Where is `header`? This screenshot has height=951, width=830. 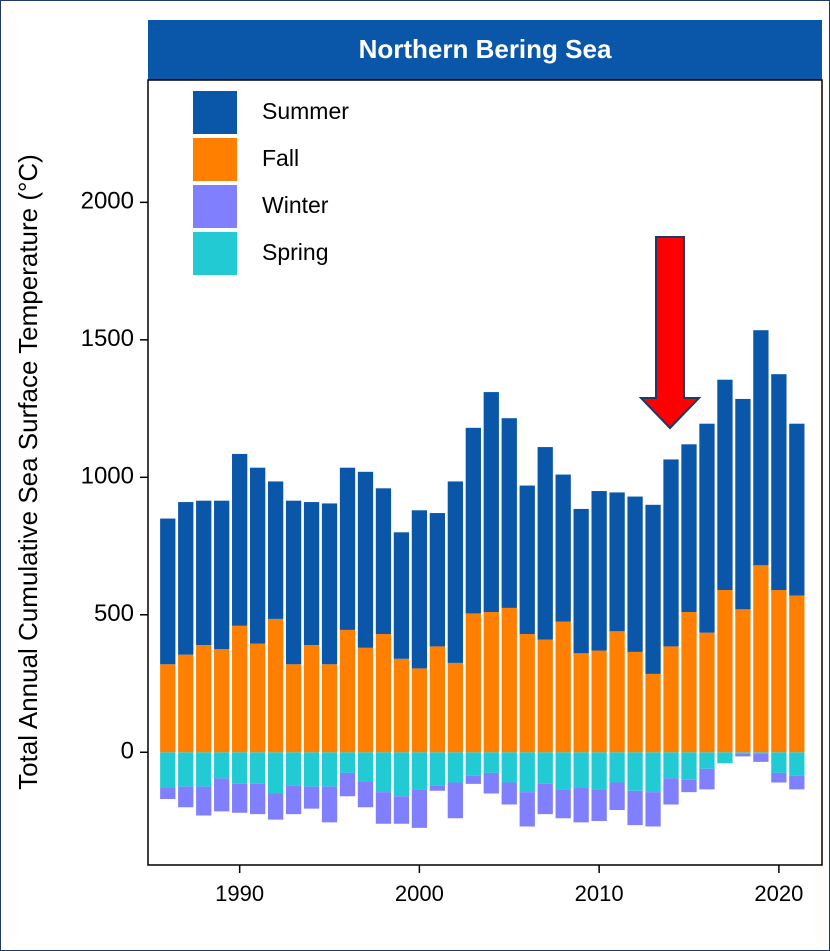 header is located at coordinates (485, 50).